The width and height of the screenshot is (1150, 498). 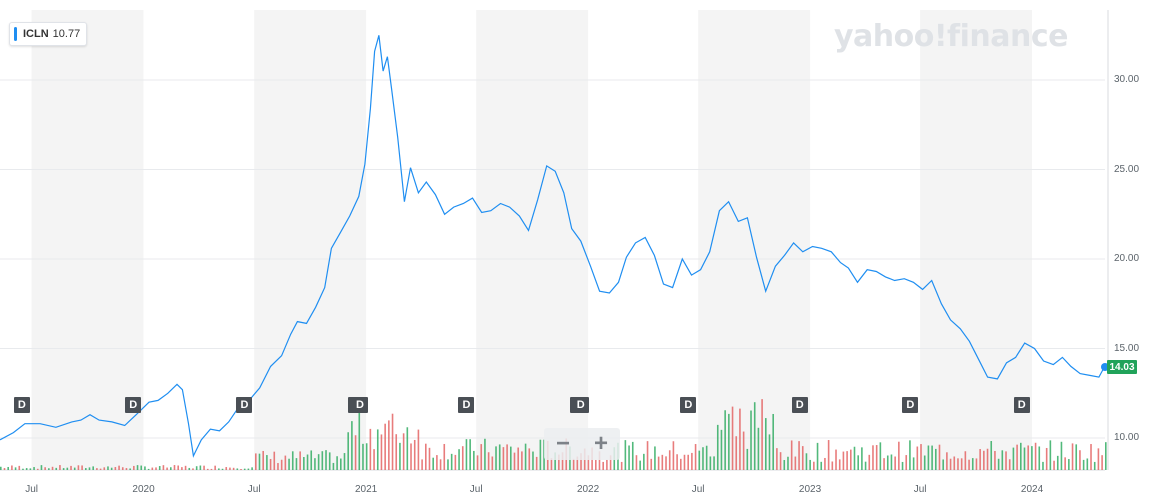 I want to click on x-tick-label: 2020, so click(x=143, y=489).